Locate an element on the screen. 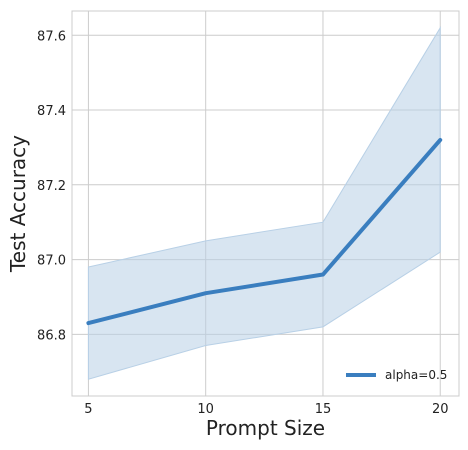 This screenshot has height=450, width=468. x-tick-label-3: 20 is located at coordinates (440, 409).